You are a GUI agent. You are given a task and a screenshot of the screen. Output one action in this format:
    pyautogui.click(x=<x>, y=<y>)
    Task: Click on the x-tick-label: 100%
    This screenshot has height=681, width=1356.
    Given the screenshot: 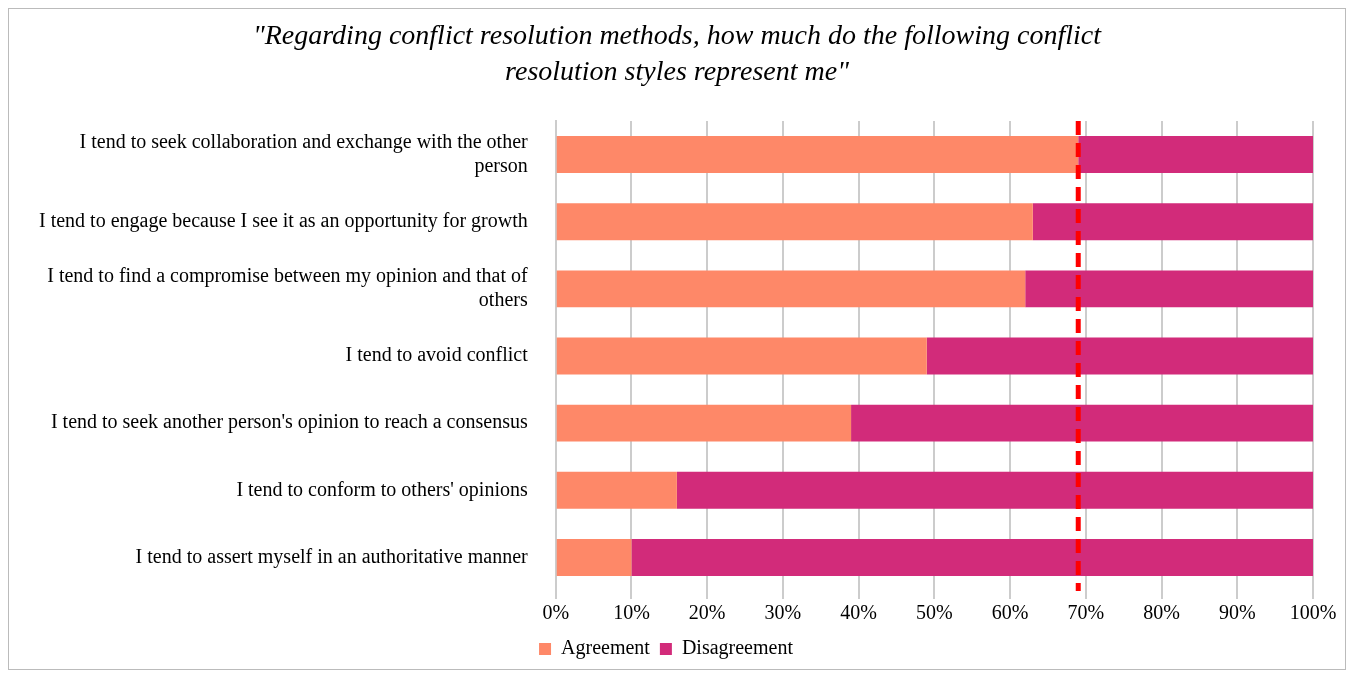 What is the action you would take?
    pyautogui.click(x=1313, y=612)
    